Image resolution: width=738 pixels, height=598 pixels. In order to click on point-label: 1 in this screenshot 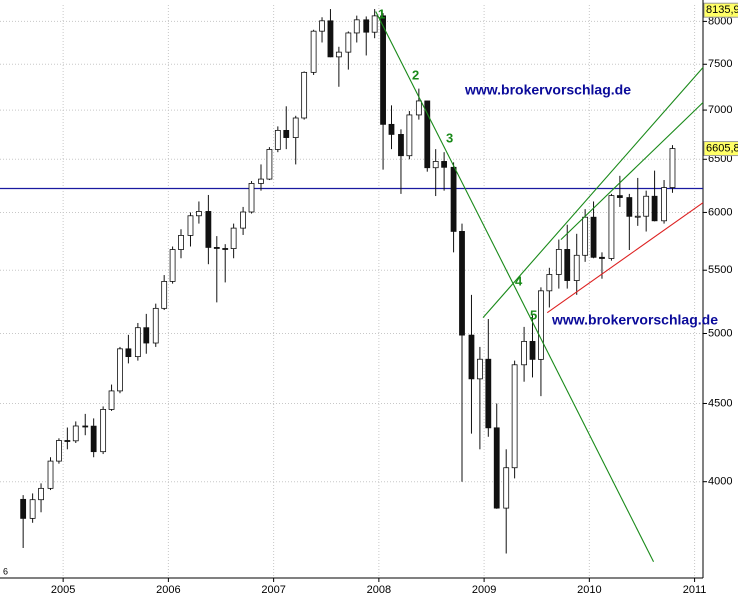, I will do `click(381, 13)`.